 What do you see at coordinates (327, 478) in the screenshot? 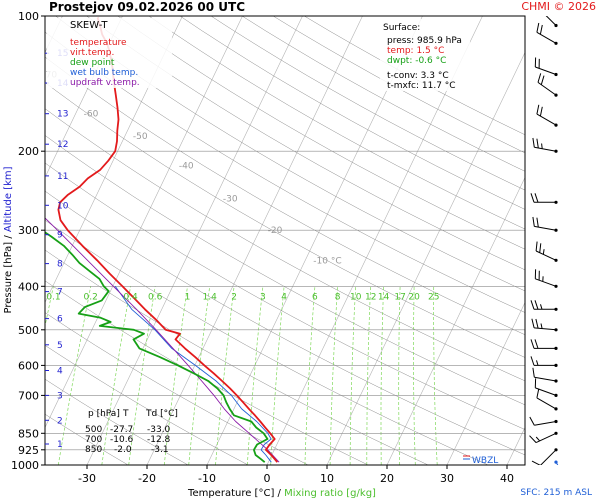
I see `x-tick-label: 10` at bounding box center [327, 478].